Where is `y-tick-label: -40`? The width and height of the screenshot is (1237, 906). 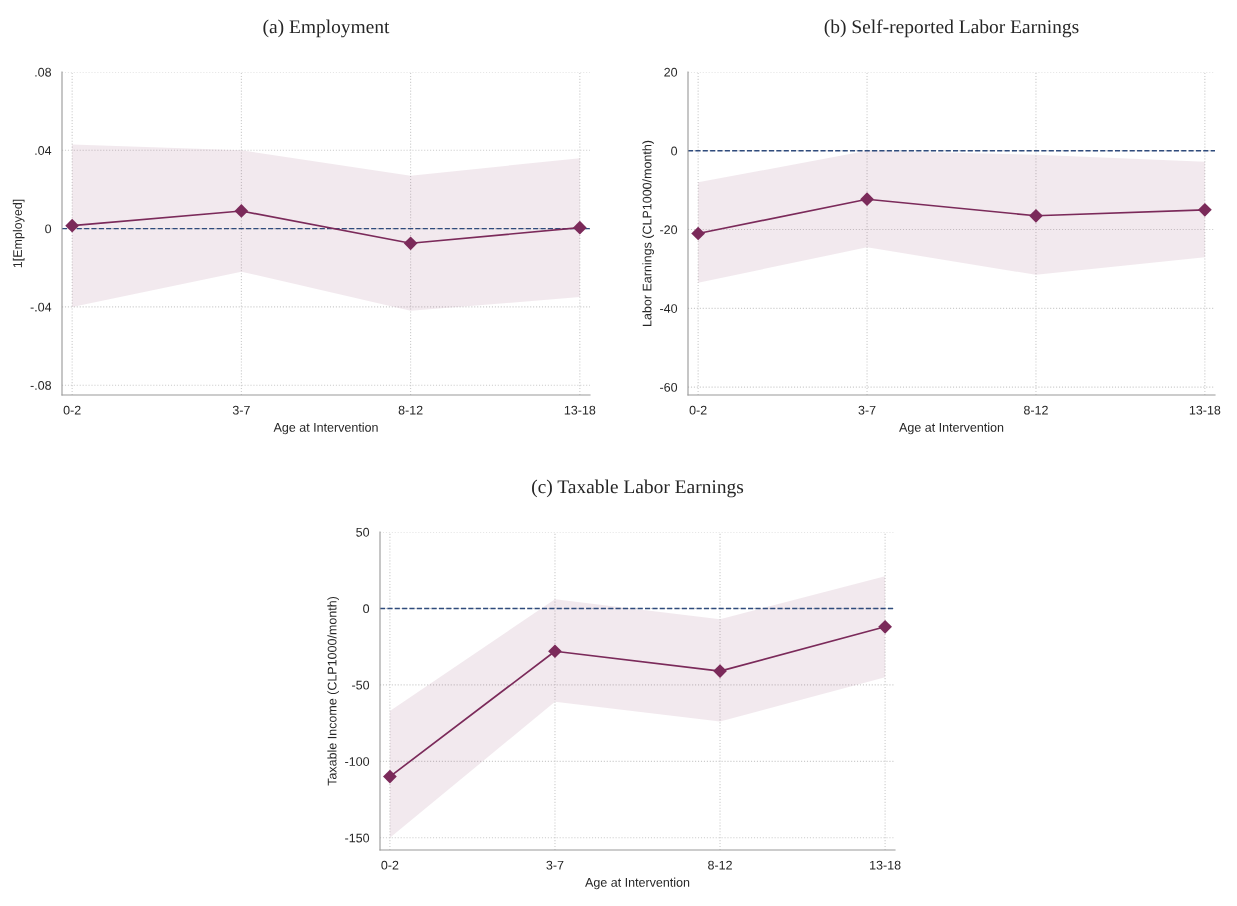 y-tick-label: -40 is located at coordinates (669, 308).